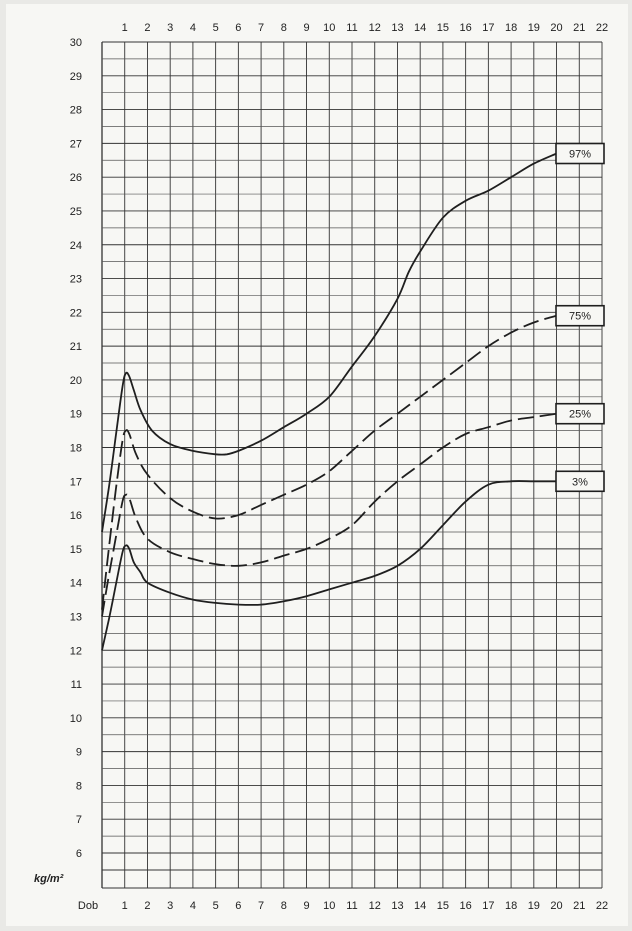 This screenshot has width=632, height=931. Describe the element at coordinates (466, 28) in the screenshot. I see `x-tick-top-label: 16` at that location.